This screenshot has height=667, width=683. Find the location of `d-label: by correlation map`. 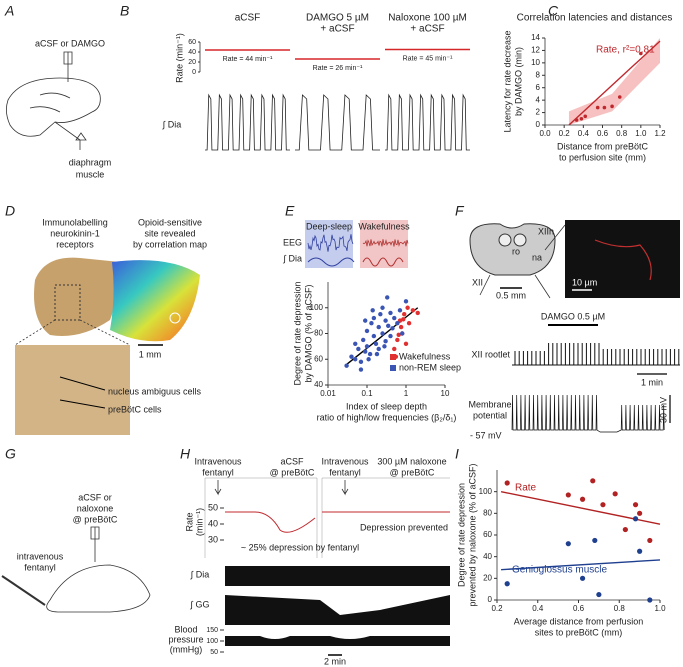

d-label: by correlation map is located at coordinates (170, 244).